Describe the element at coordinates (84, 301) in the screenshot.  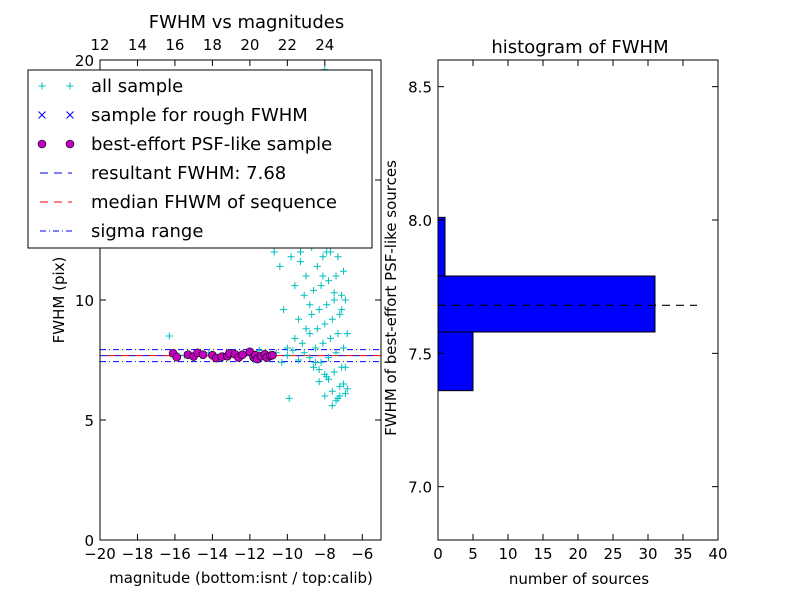
I see `y-tick-label: 10` at that location.